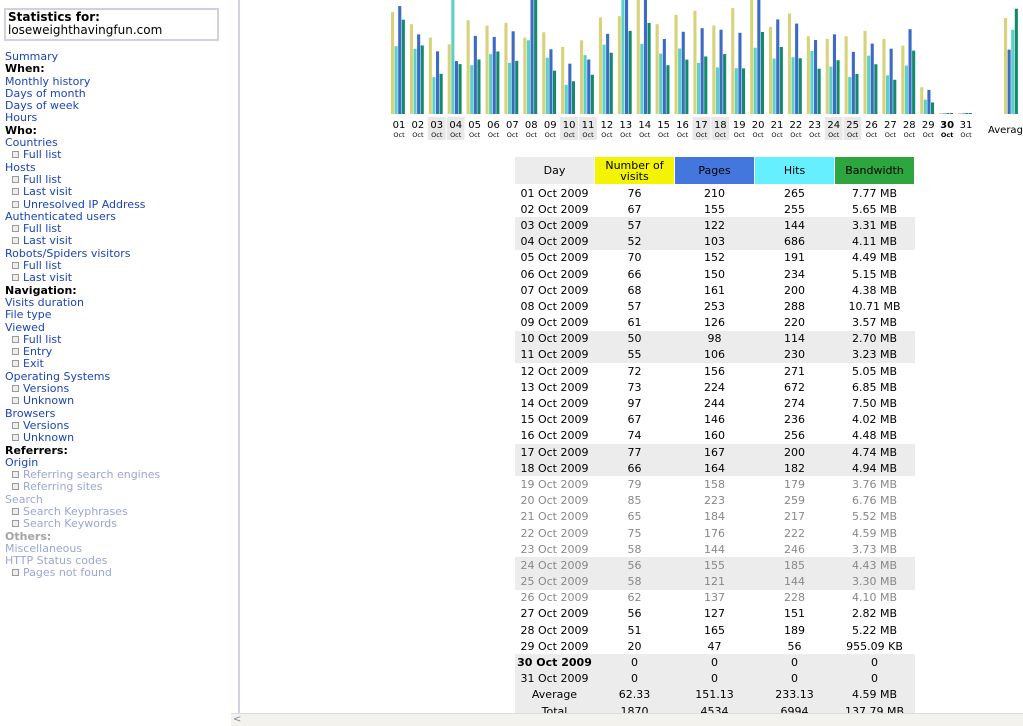  Describe the element at coordinates (493, 125) in the screenshot. I see `x-tick-day-06: 06` at that location.